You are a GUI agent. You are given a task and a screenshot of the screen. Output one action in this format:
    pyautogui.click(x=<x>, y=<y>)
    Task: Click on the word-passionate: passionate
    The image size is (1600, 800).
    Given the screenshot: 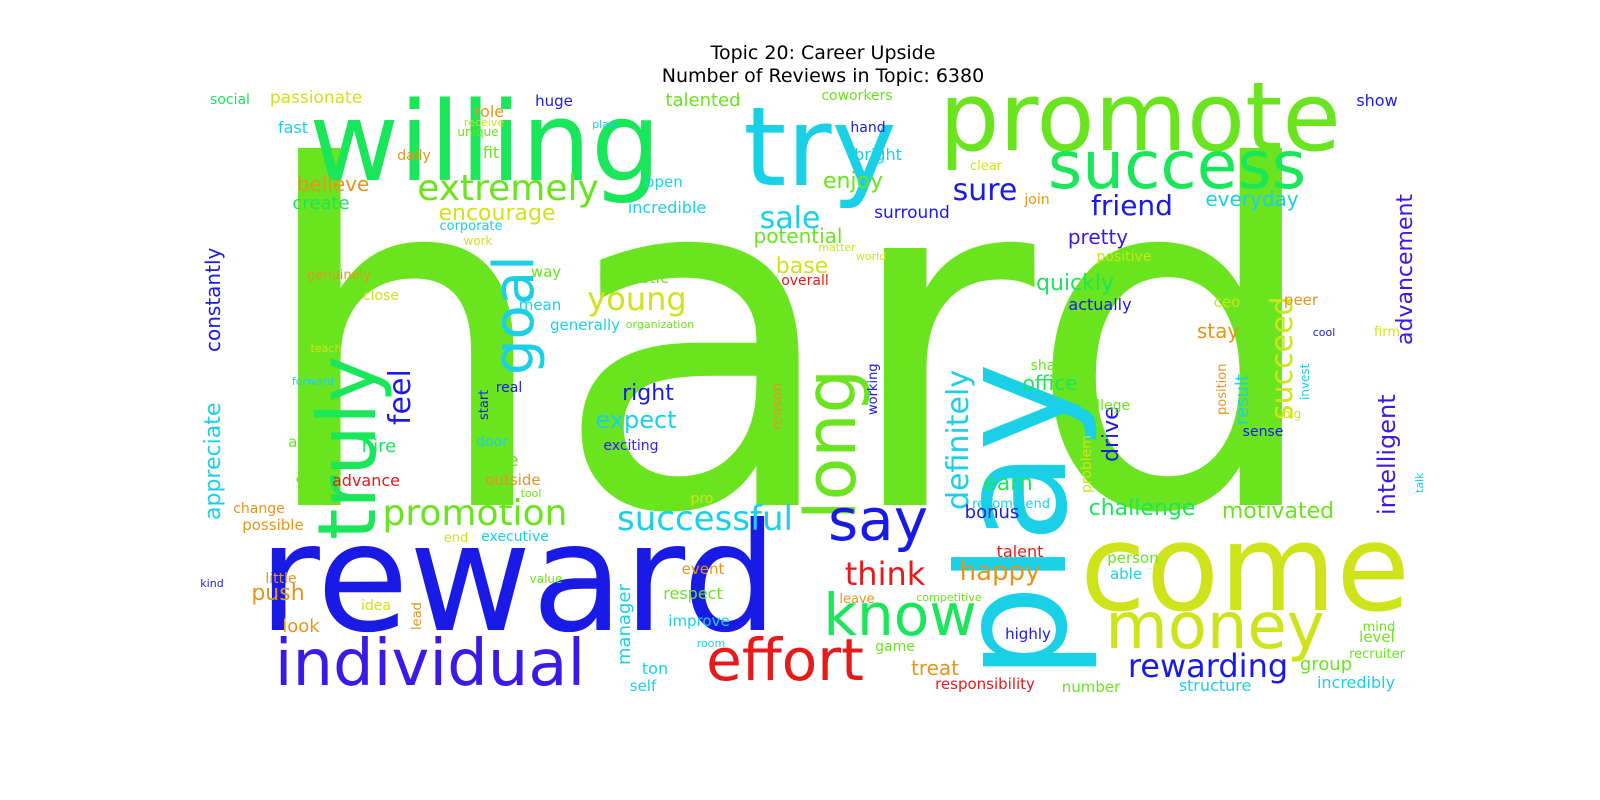 What is the action you would take?
    pyautogui.click(x=316, y=98)
    